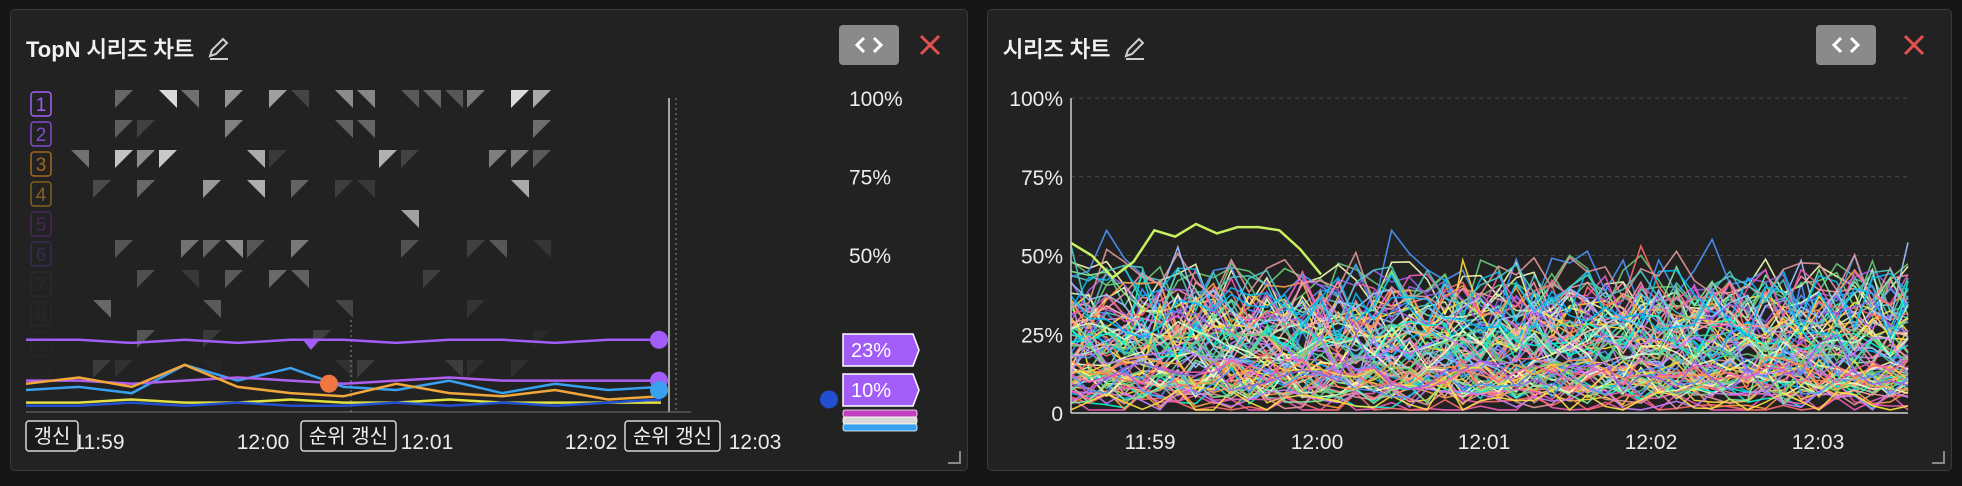  I want to click on panel-title: 시리즈 차트, so click(1057, 49).